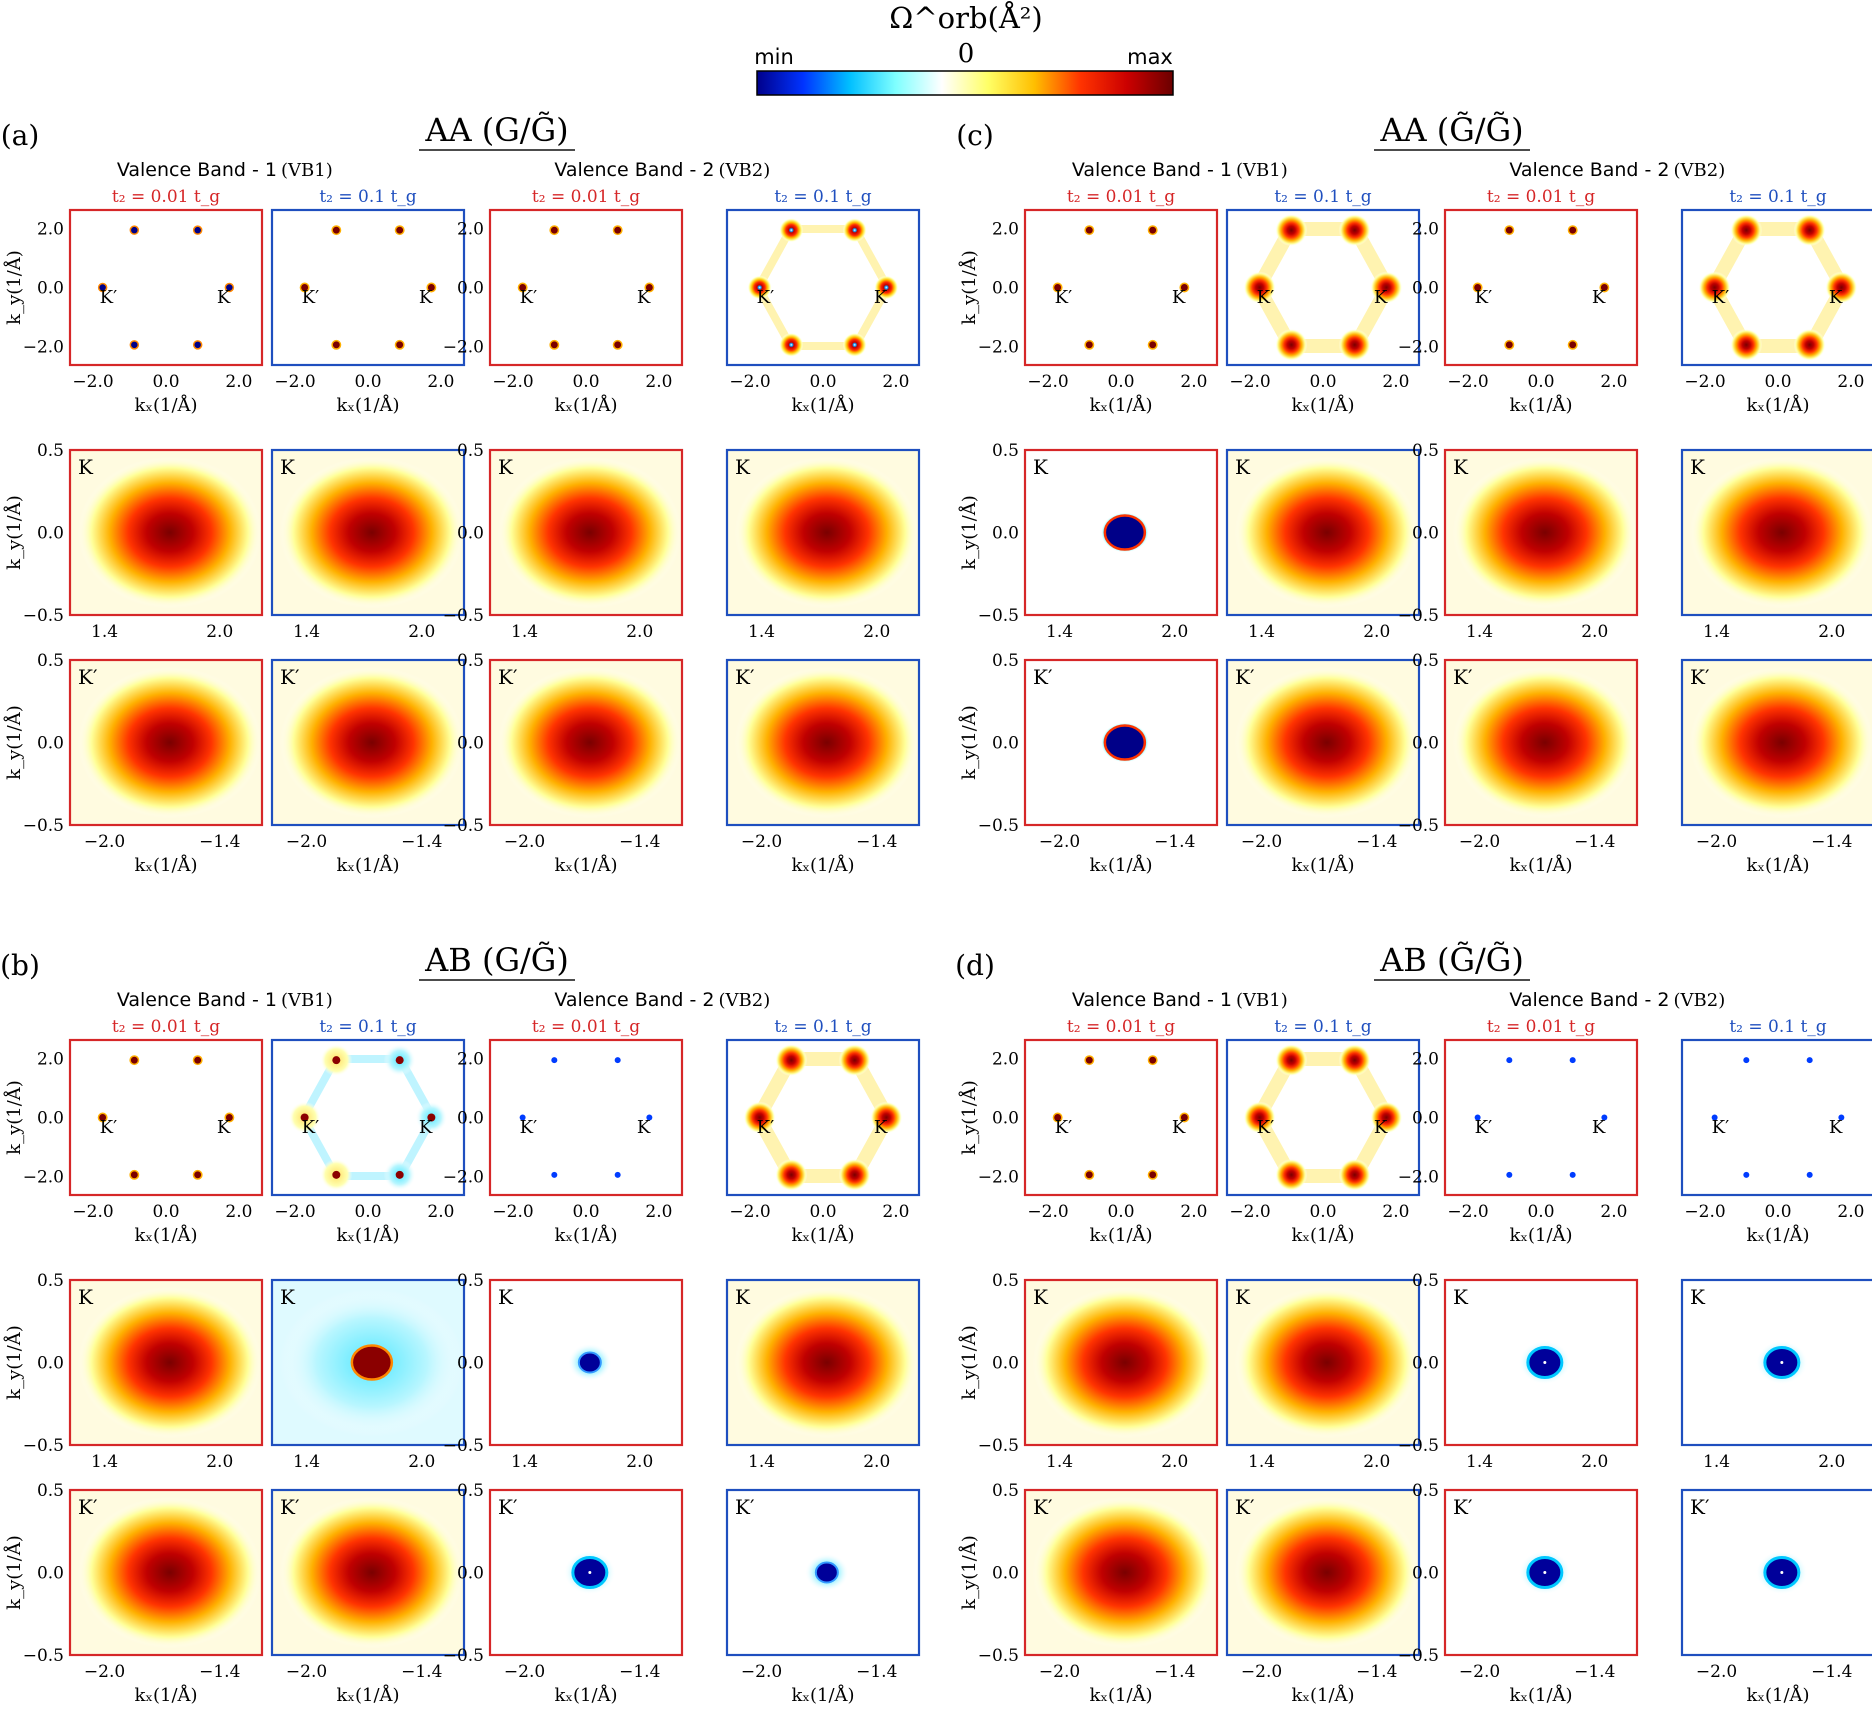 The image size is (1872, 1711). Describe the element at coordinates (1323, 545) in the screenshot. I see `subplot: K 1.4 2.0` at that location.